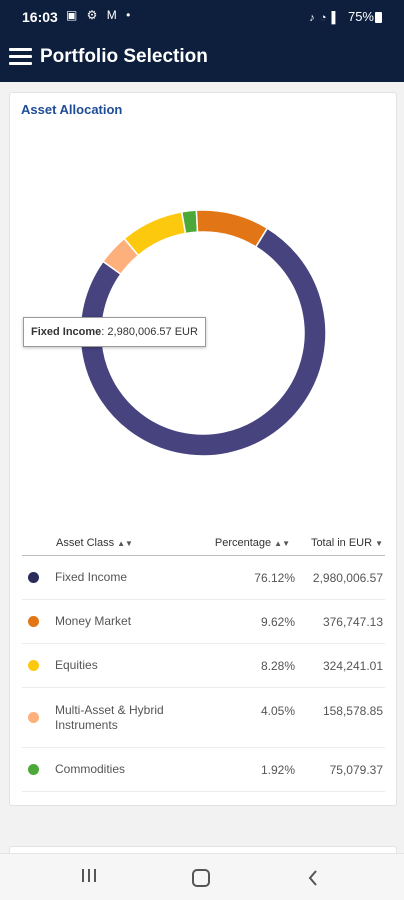 The width and height of the screenshot is (404, 900). What do you see at coordinates (203, 543) in the screenshot?
I see `table-header: Asset Class ▲▼ Percentage ▲▼ Total in EUR ▼` at bounding box center [203, 543].